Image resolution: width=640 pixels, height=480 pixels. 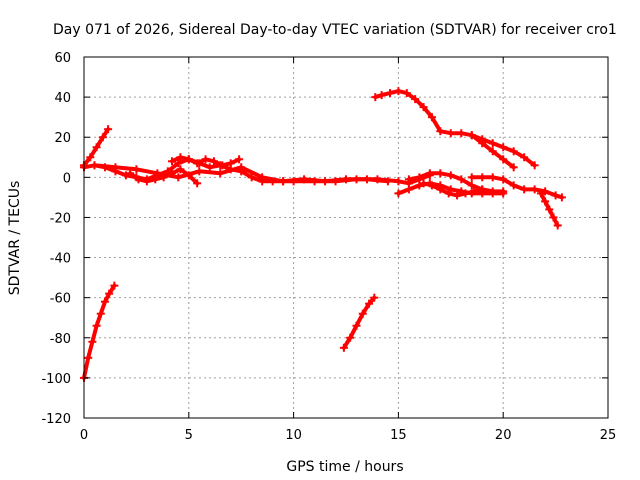 I want to click on y-tick-label: -80, so click(x=60, y=339).